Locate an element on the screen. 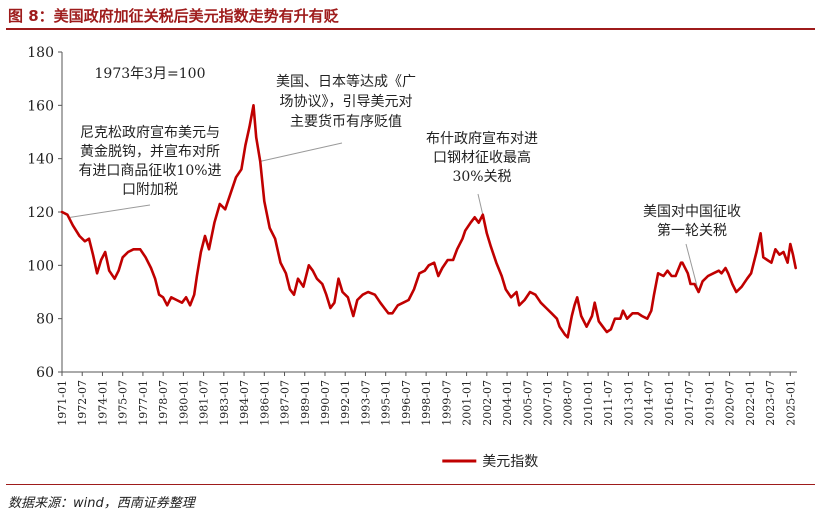 The width and height of the screenshot is (821, 517). annotation-nixon-line: 有进口商品征收10%进 is located at coordinates (149, 171).